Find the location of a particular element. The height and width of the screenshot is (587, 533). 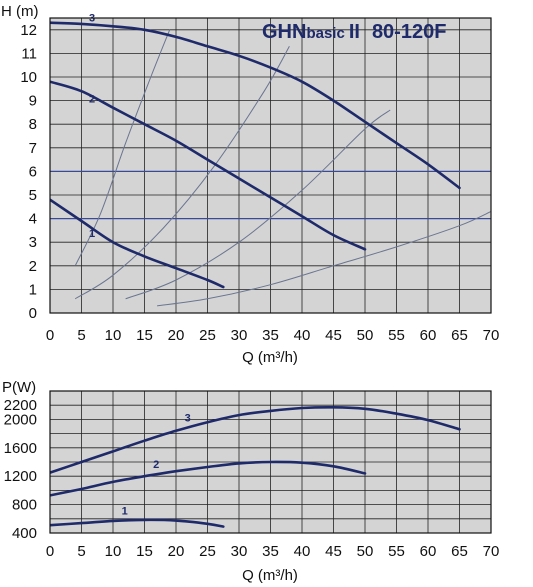

head-chart-x-tick-label: 0 is located at coordinates (50, 335).